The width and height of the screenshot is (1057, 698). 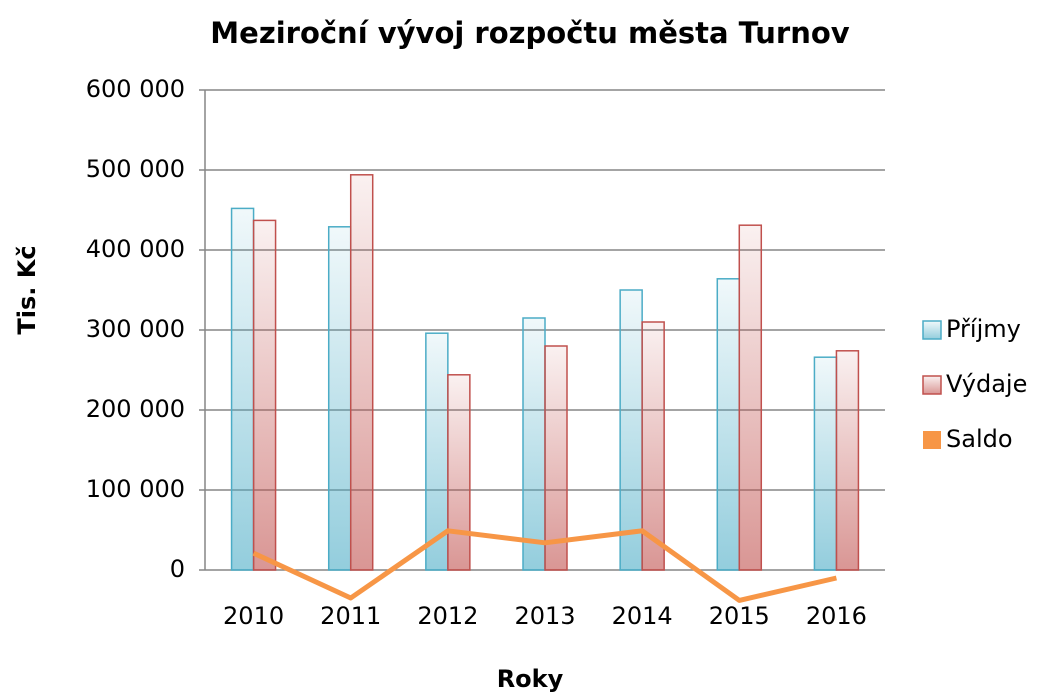 I want to click on x-tick-label: 2015, so click(x=739, y=616).